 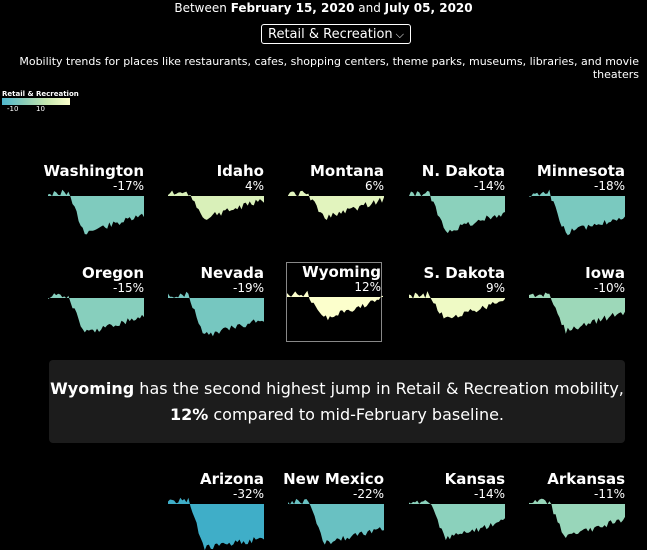 I want to click on start-date: February 15, 2020, so click(x=292, y=8).